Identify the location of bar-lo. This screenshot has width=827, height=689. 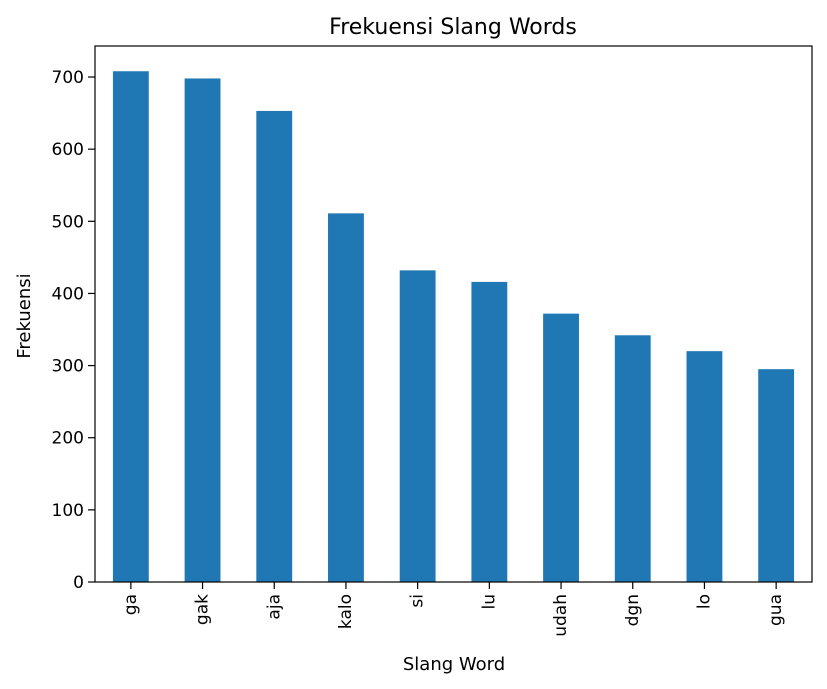
(704, 466).